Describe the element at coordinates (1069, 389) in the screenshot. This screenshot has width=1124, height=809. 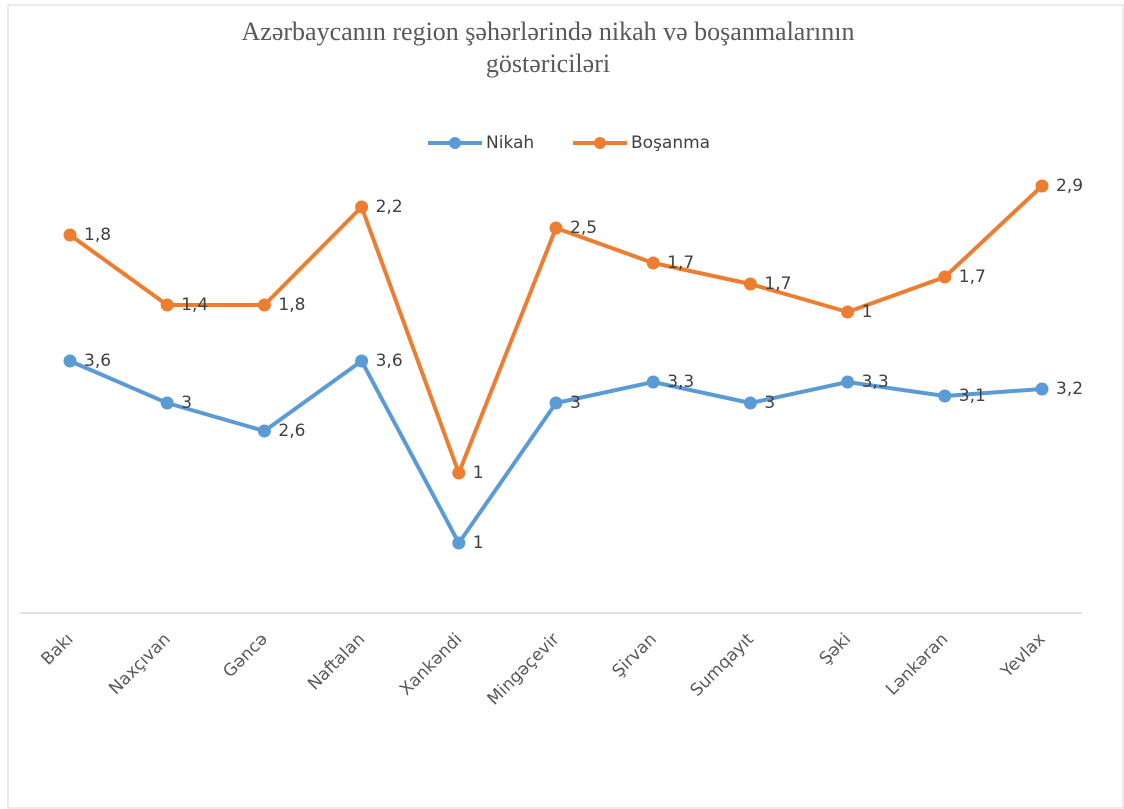
I see `data-label: 3,2` at that location.